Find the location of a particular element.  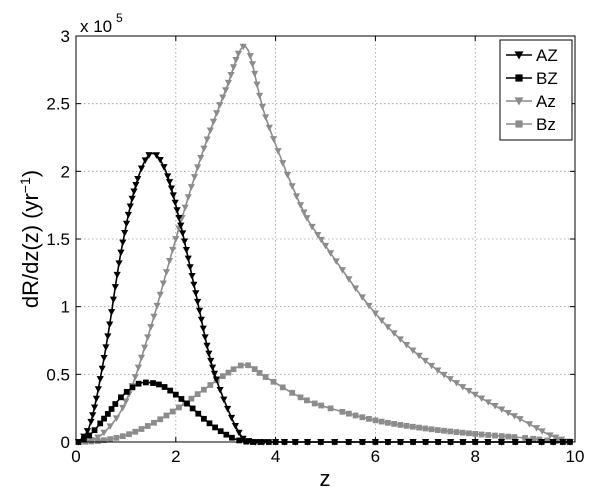

y-axis-label-sup: −1 is located at coordinates (25, 185).